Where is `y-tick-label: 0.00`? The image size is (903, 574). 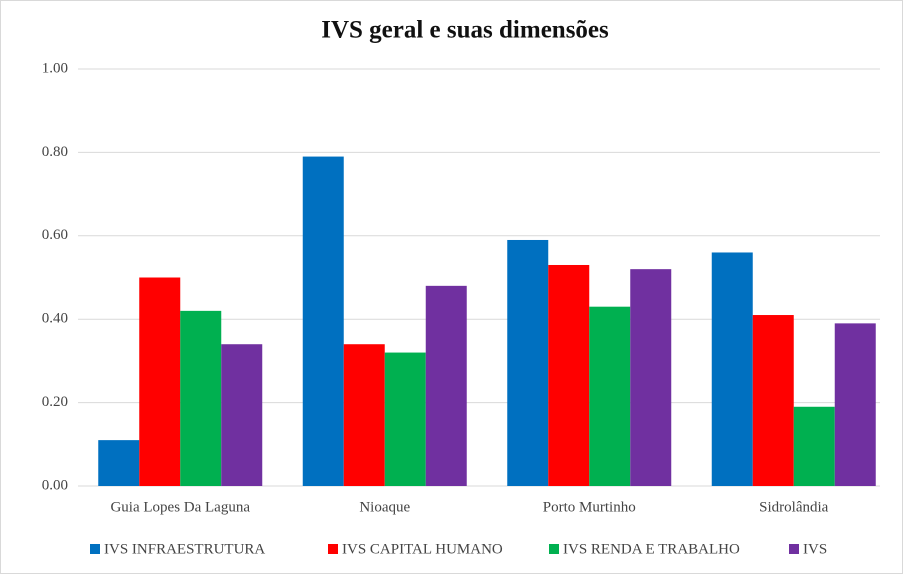 y-tick-label: 0.00 is located at coordinates (55, 485).